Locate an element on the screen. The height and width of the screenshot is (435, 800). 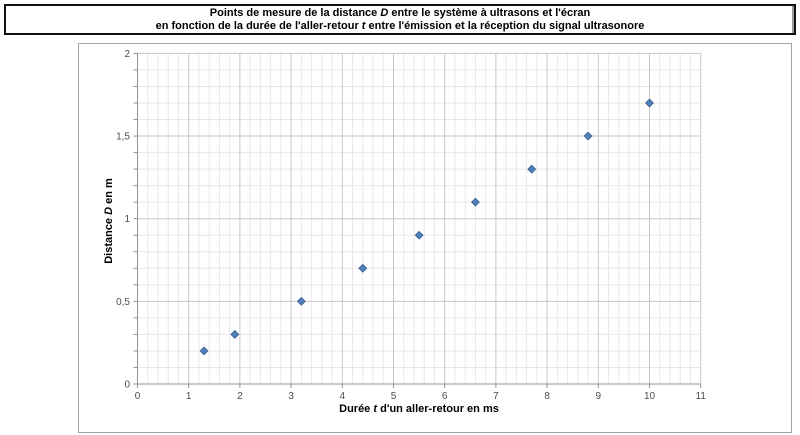
x-axis-title: Durée t d'un aller-retour en ms is located at coordinates (419, 409).